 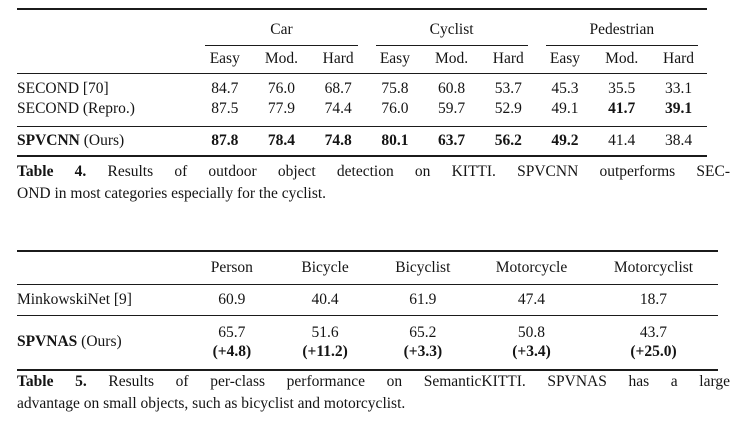 I want to click on value-cell: 84.7, so click(x=225, y=88).